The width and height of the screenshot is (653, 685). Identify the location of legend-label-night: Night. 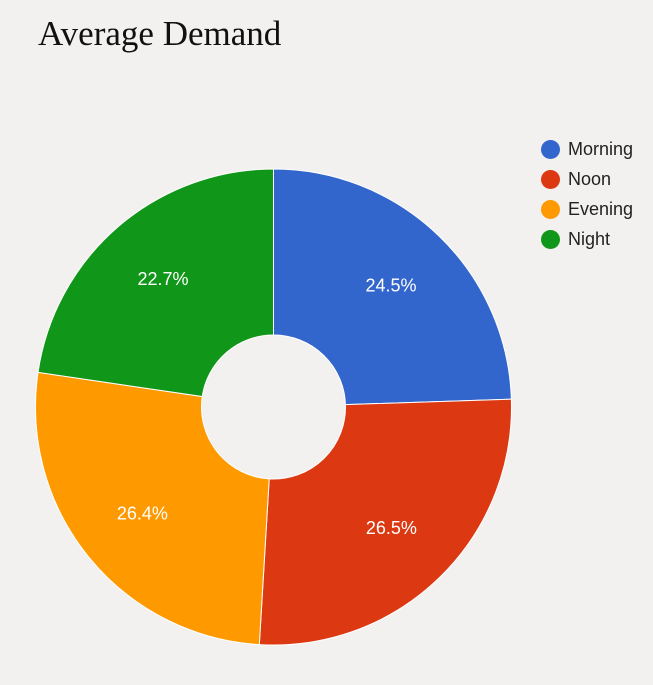
(589, 238).